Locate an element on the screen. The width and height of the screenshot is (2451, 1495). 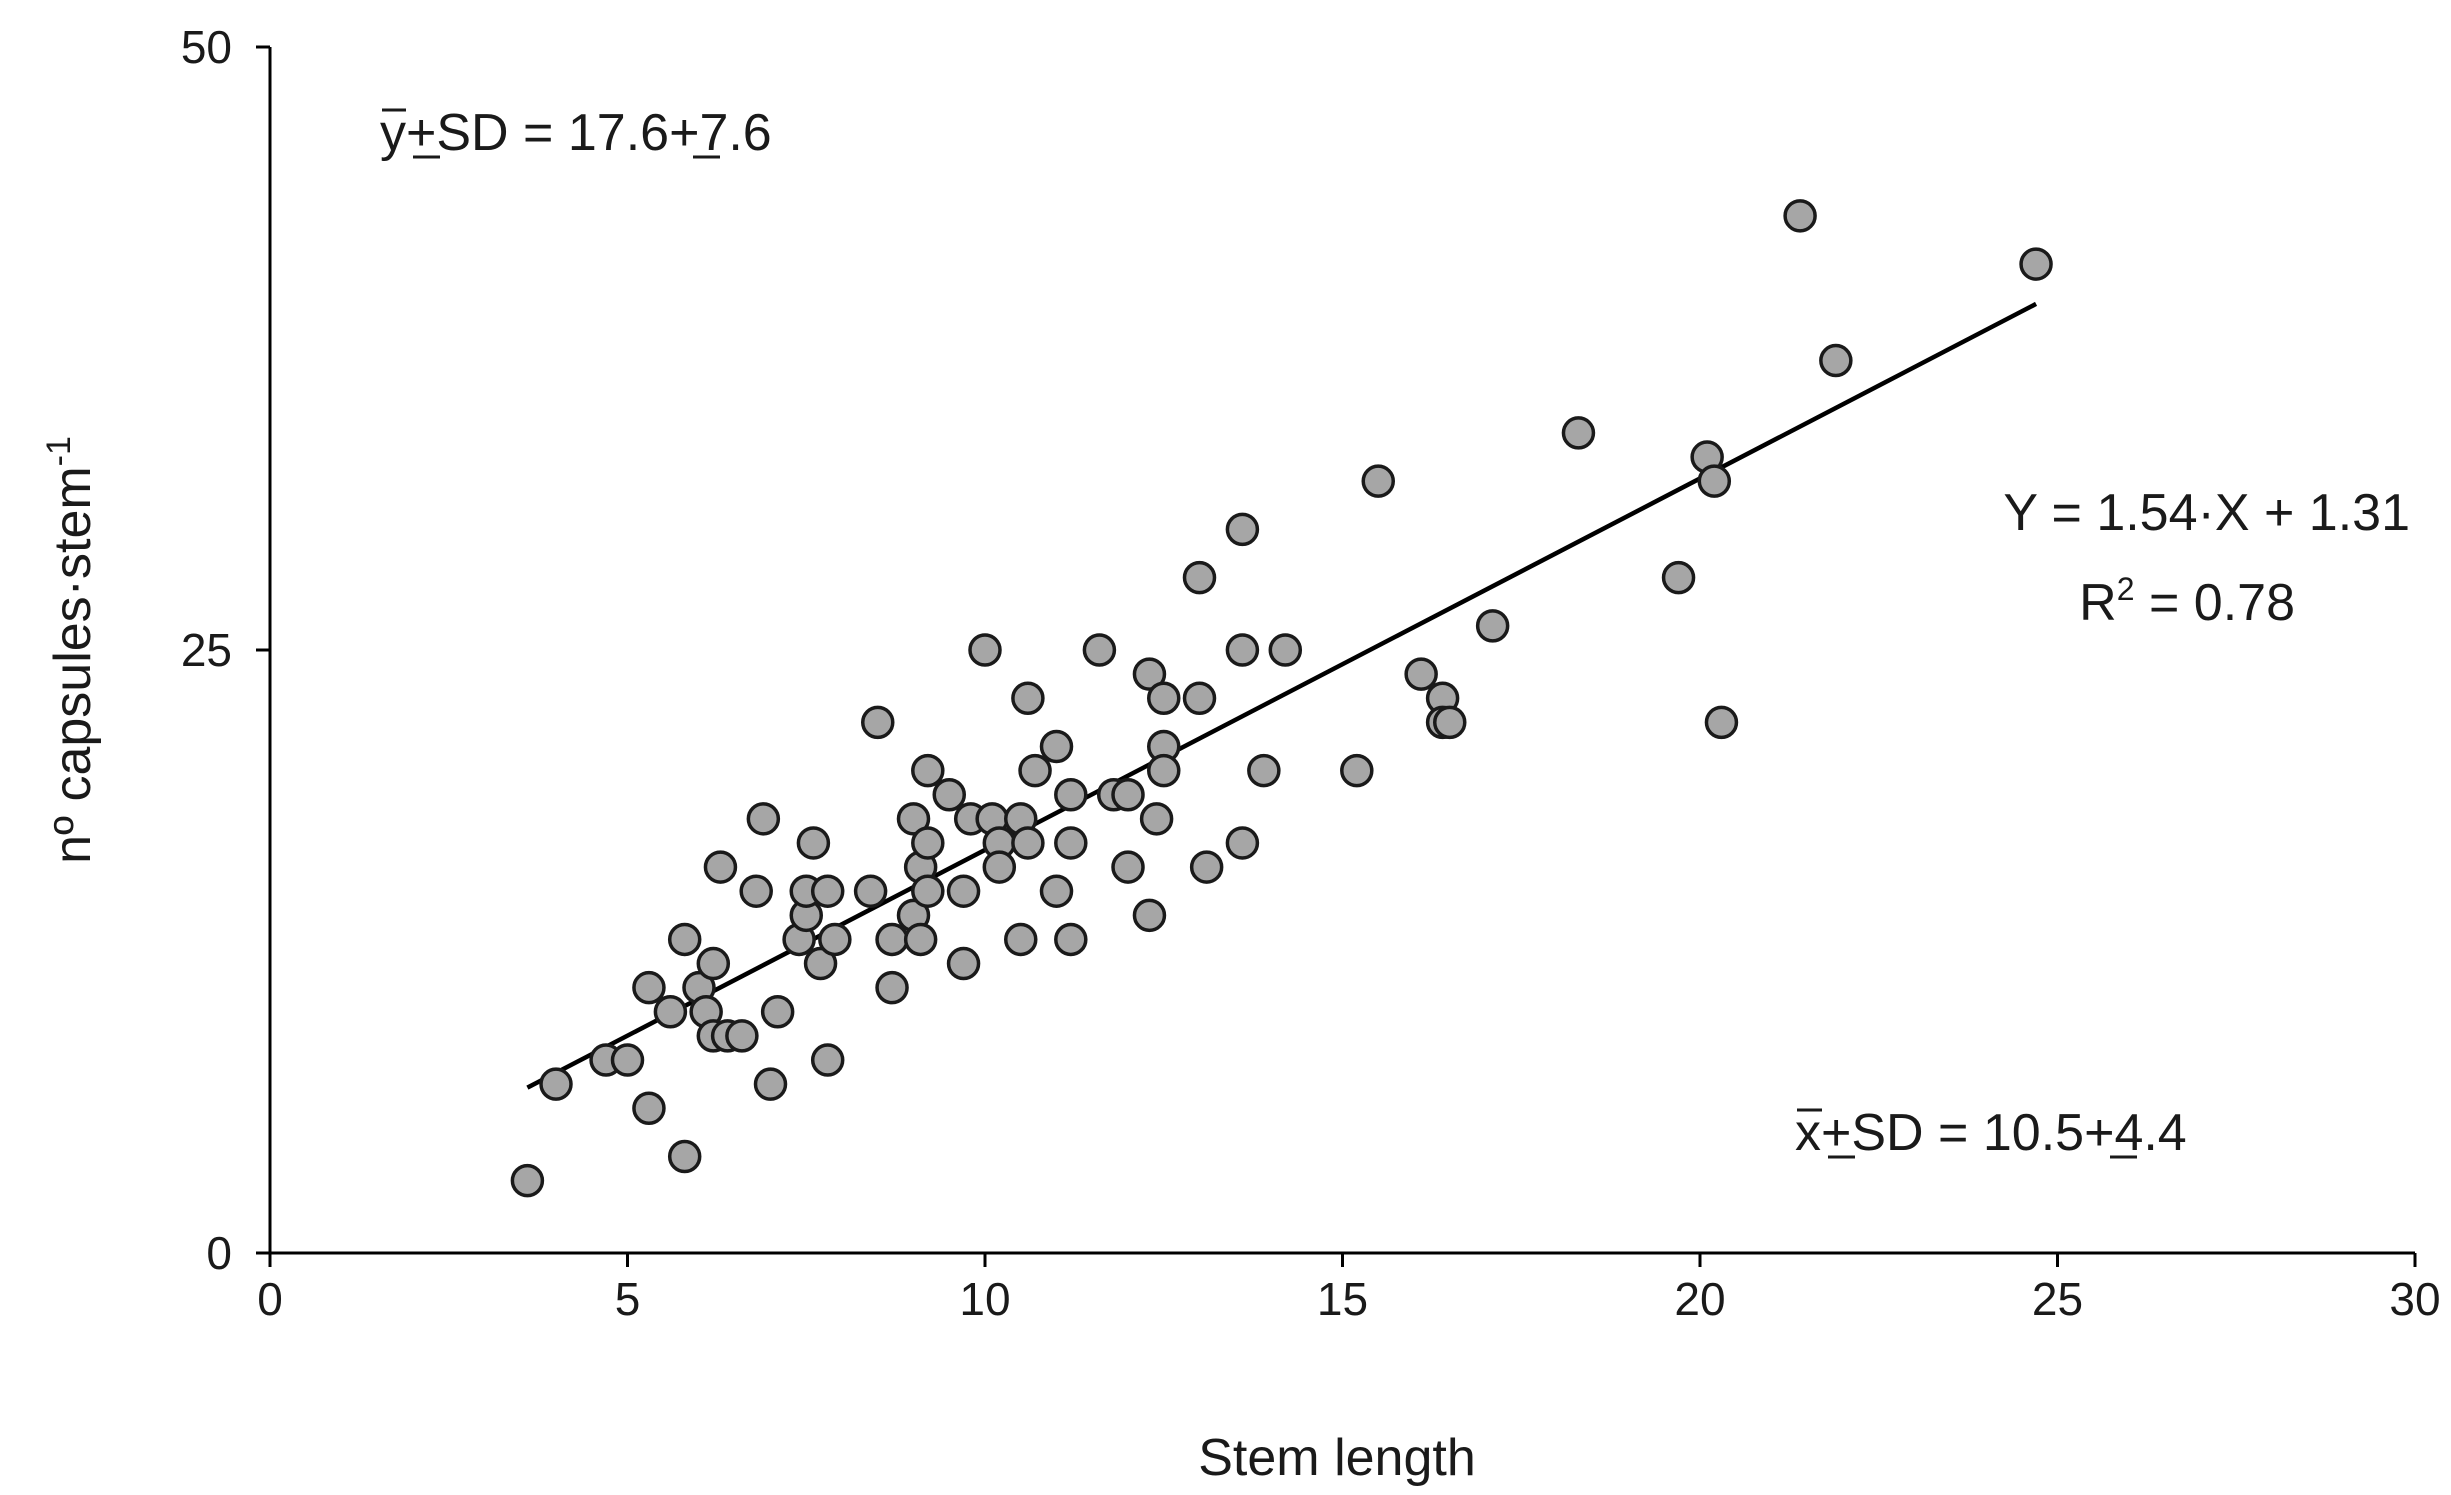
x-tick-label: 30 is located at coordinates (2414, 1299).